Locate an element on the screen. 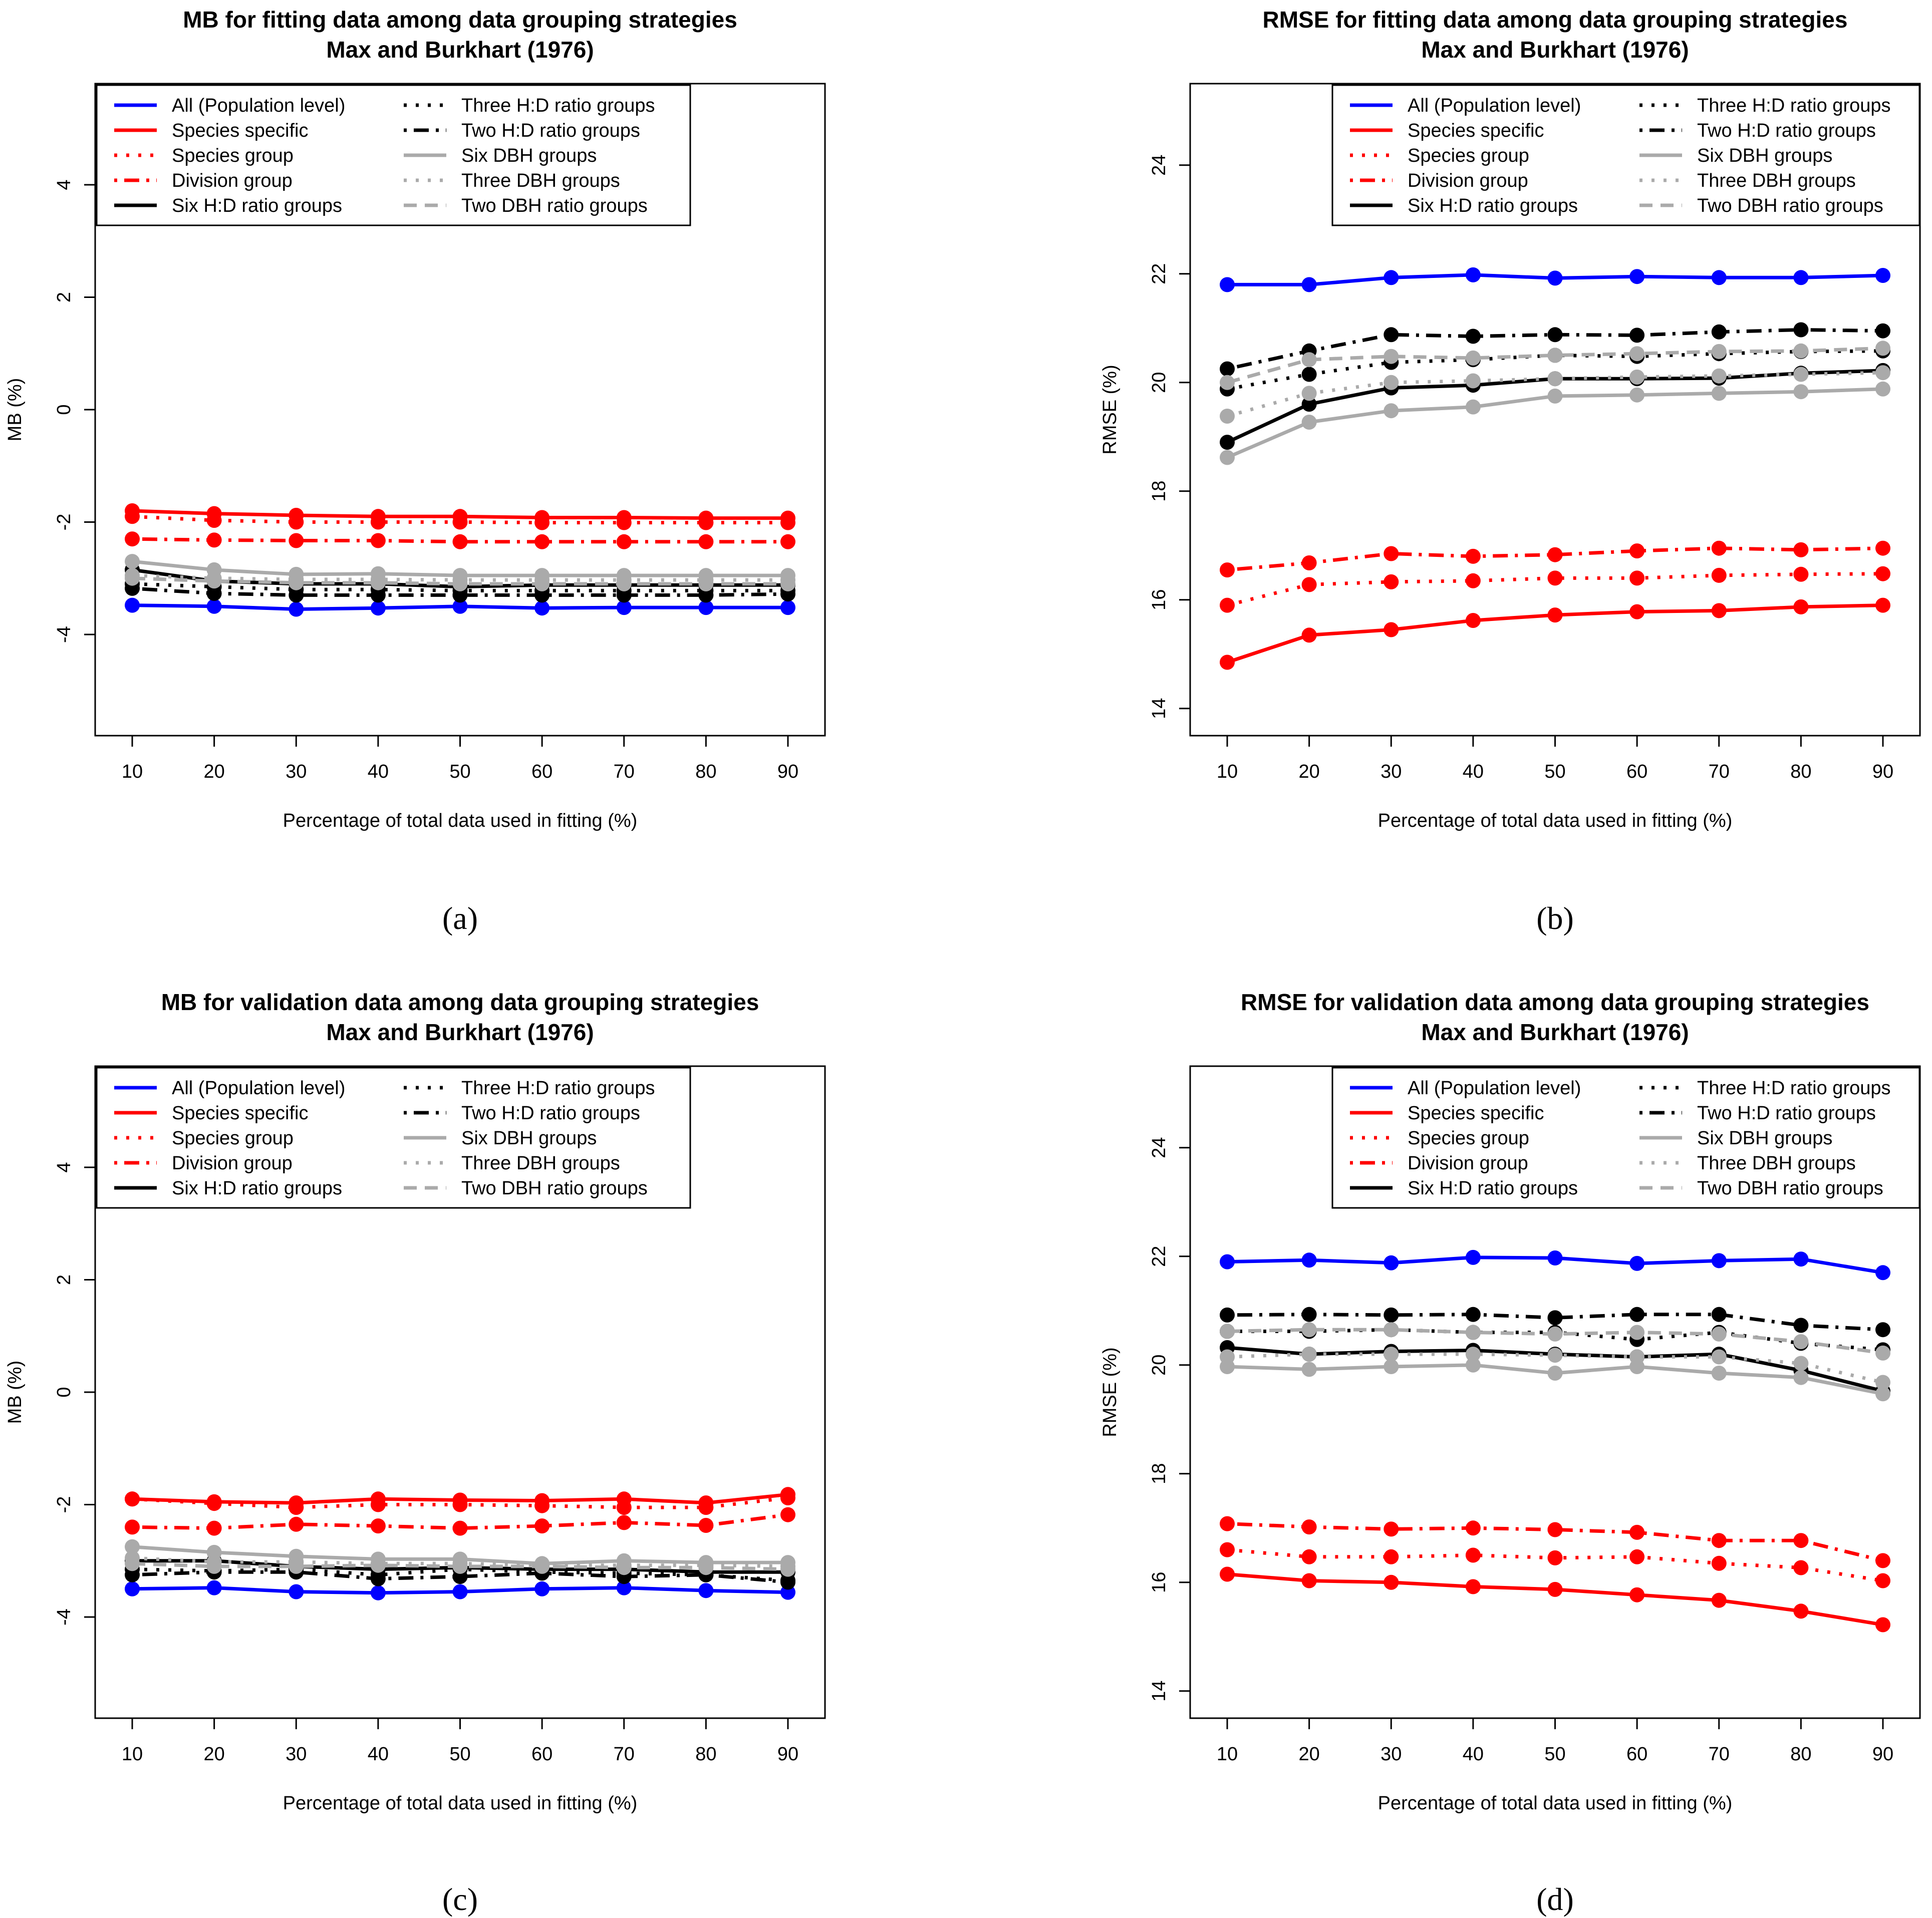 The image size is (1932, 1918). legend-label: Species group is located at coordinates (233, 155).